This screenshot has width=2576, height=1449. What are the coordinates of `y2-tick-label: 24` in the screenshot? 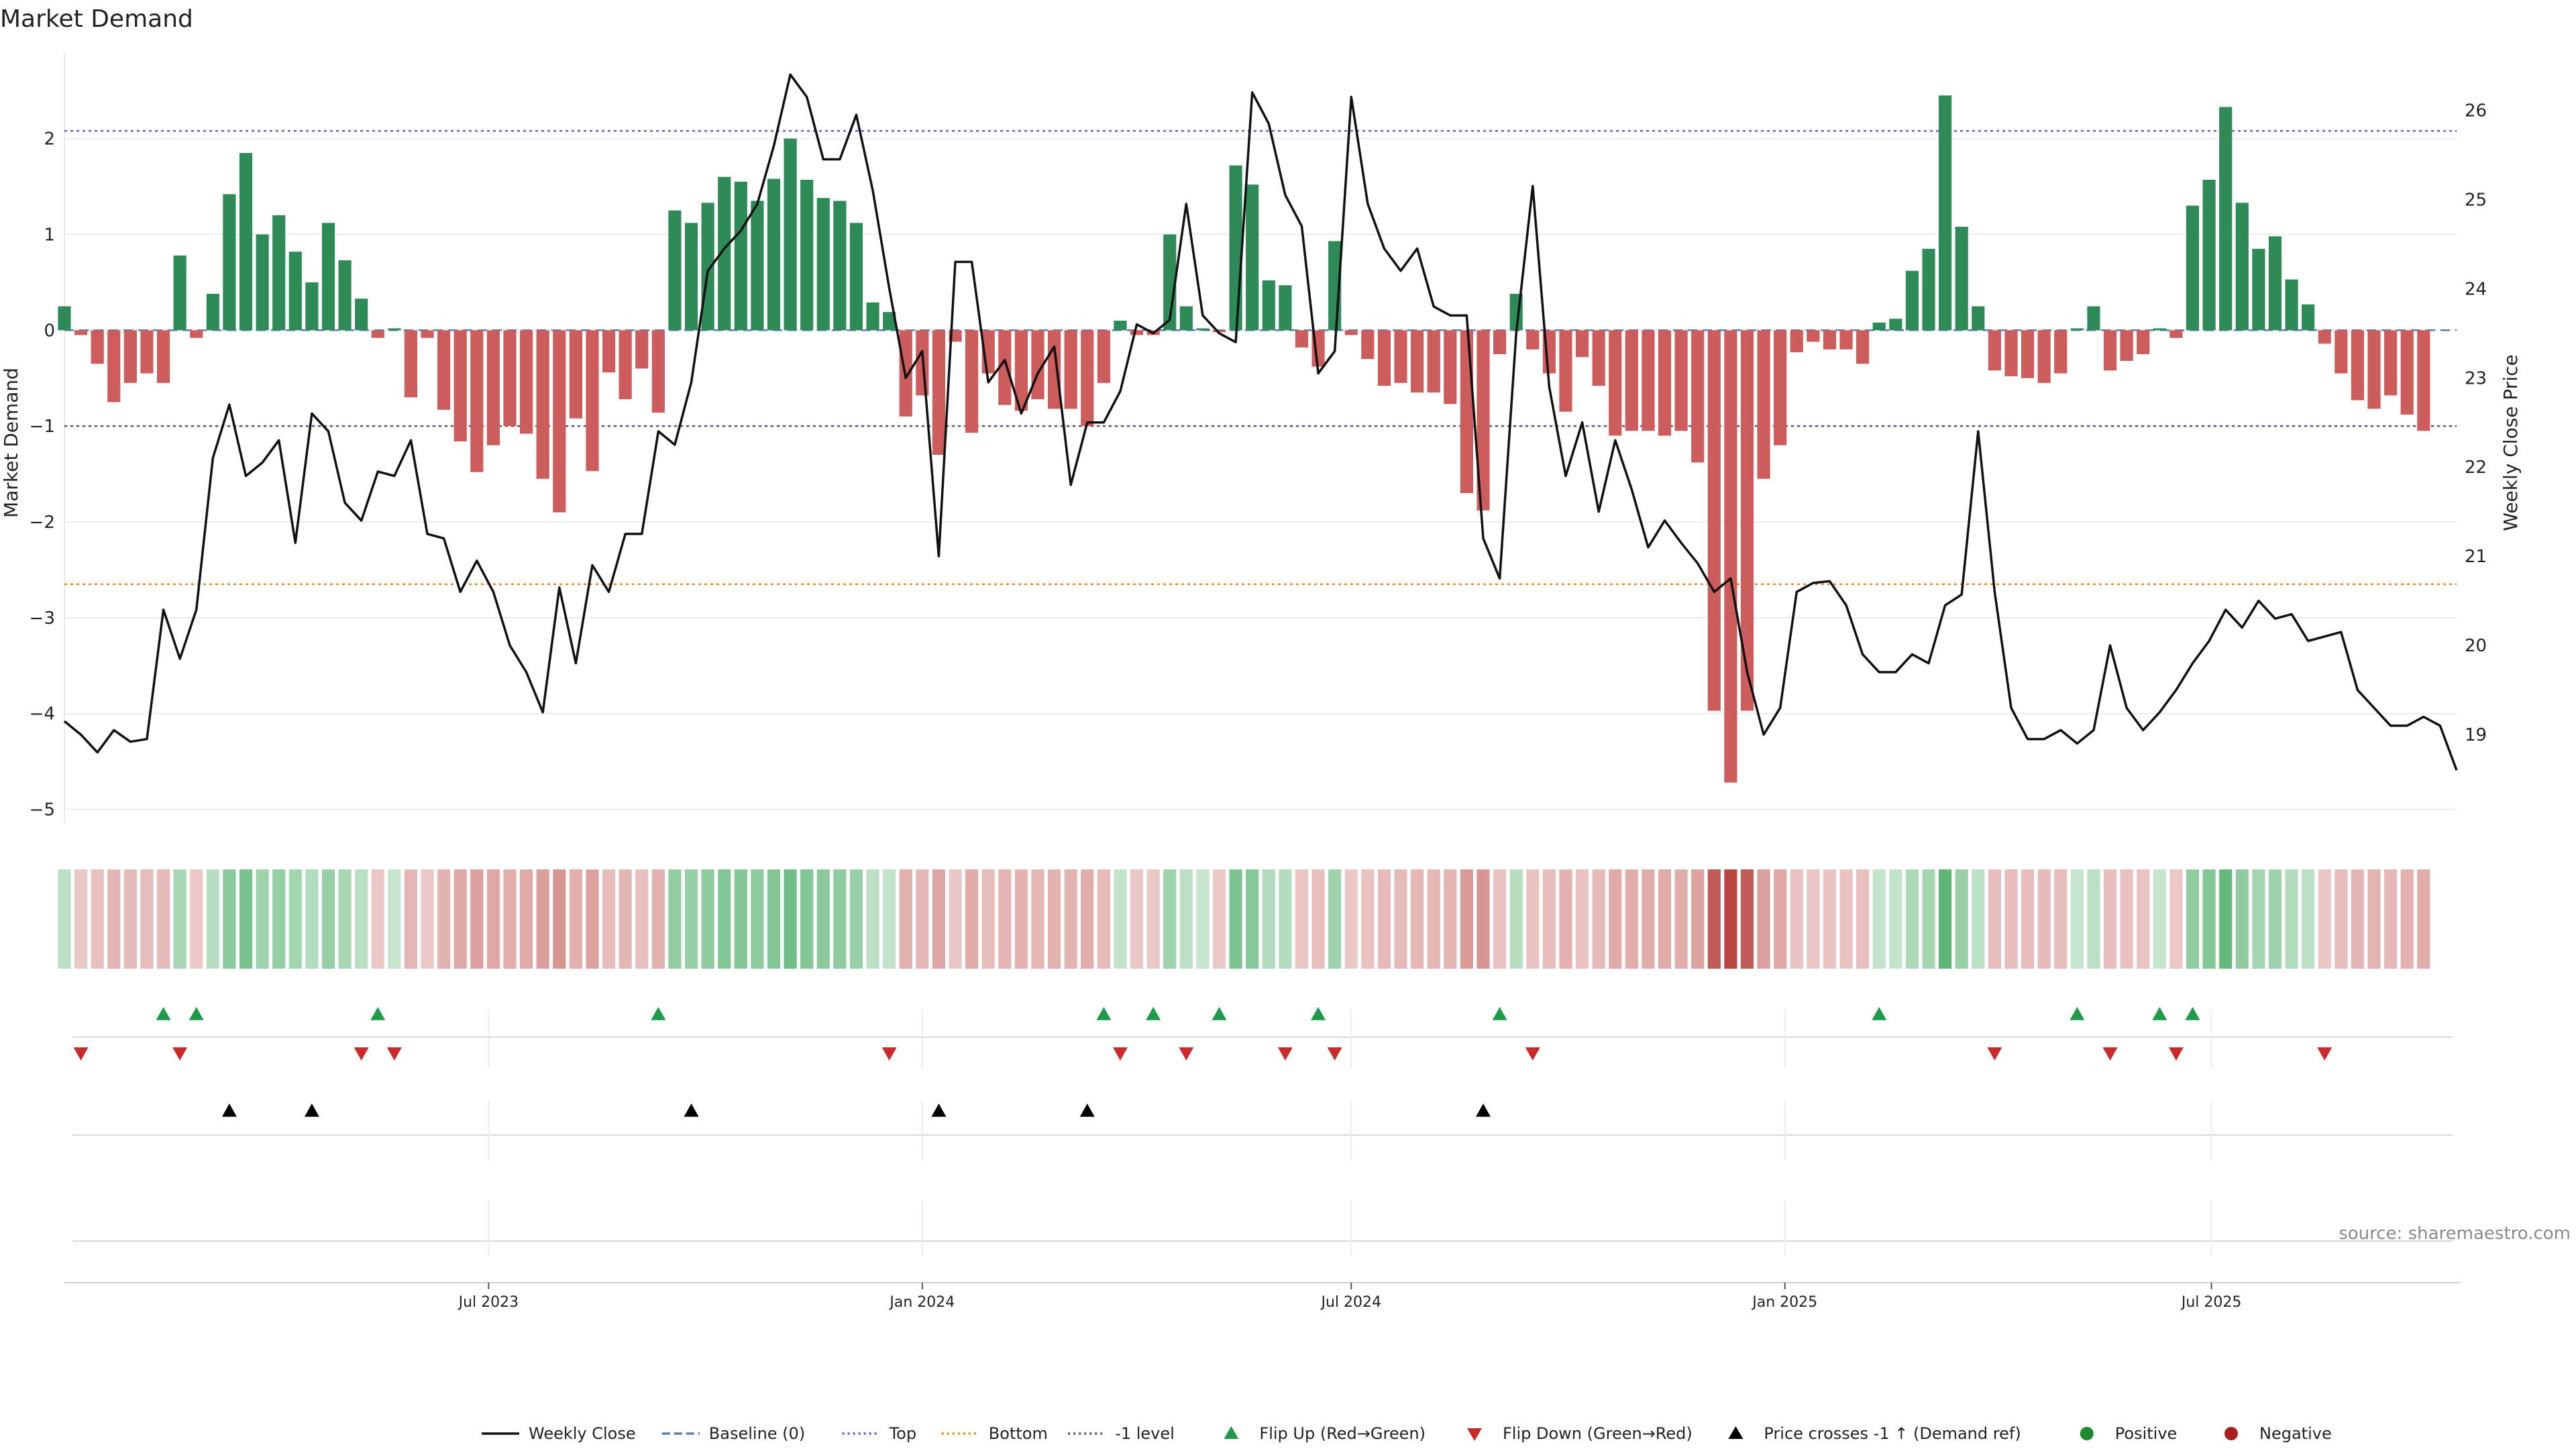 It's located at (2476, 289).